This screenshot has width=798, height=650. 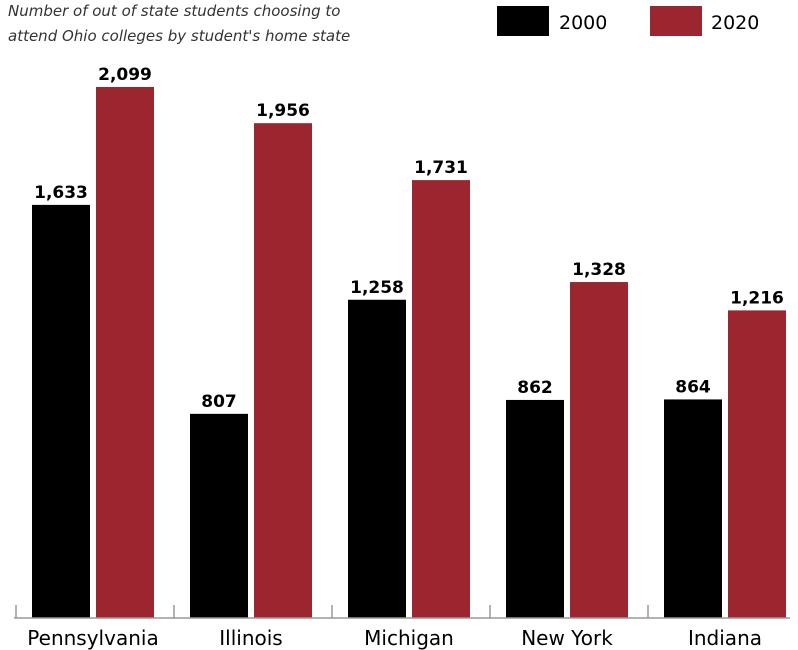 I want to click on bar-pennsylvania-2020, so click(x=125, y=352).